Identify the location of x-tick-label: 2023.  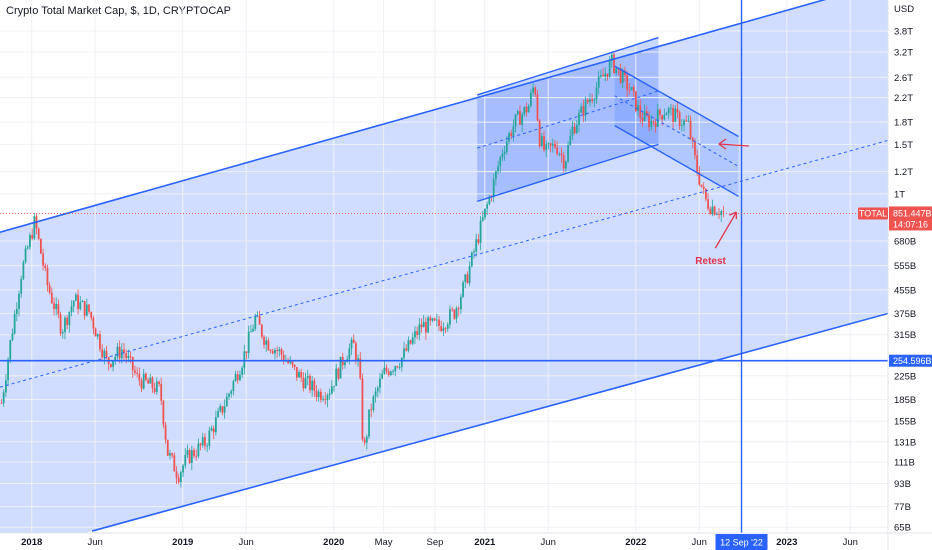
(786, 542).